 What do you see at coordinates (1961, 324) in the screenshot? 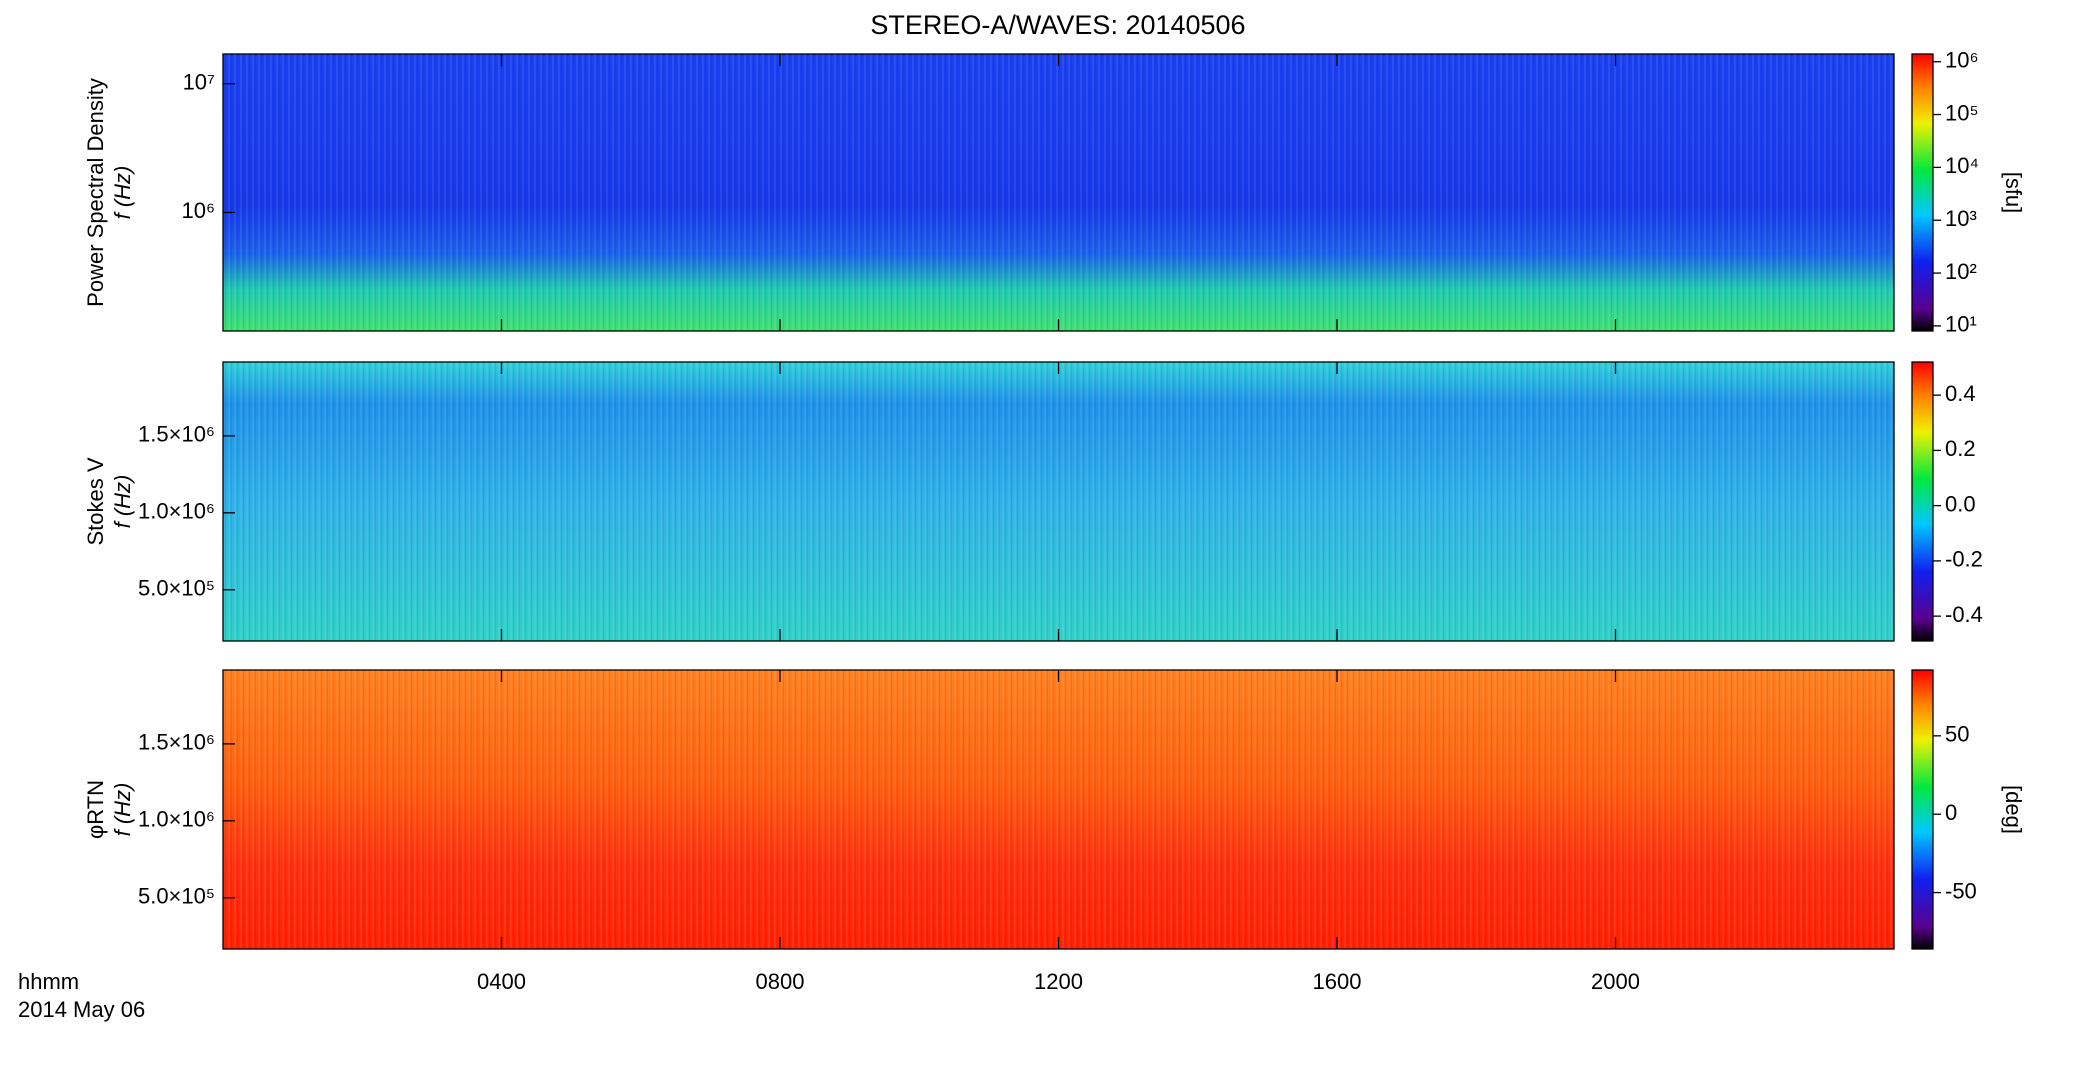
I see `colorbar-tick-label: 10¹` at bounding box center [1961, 324].